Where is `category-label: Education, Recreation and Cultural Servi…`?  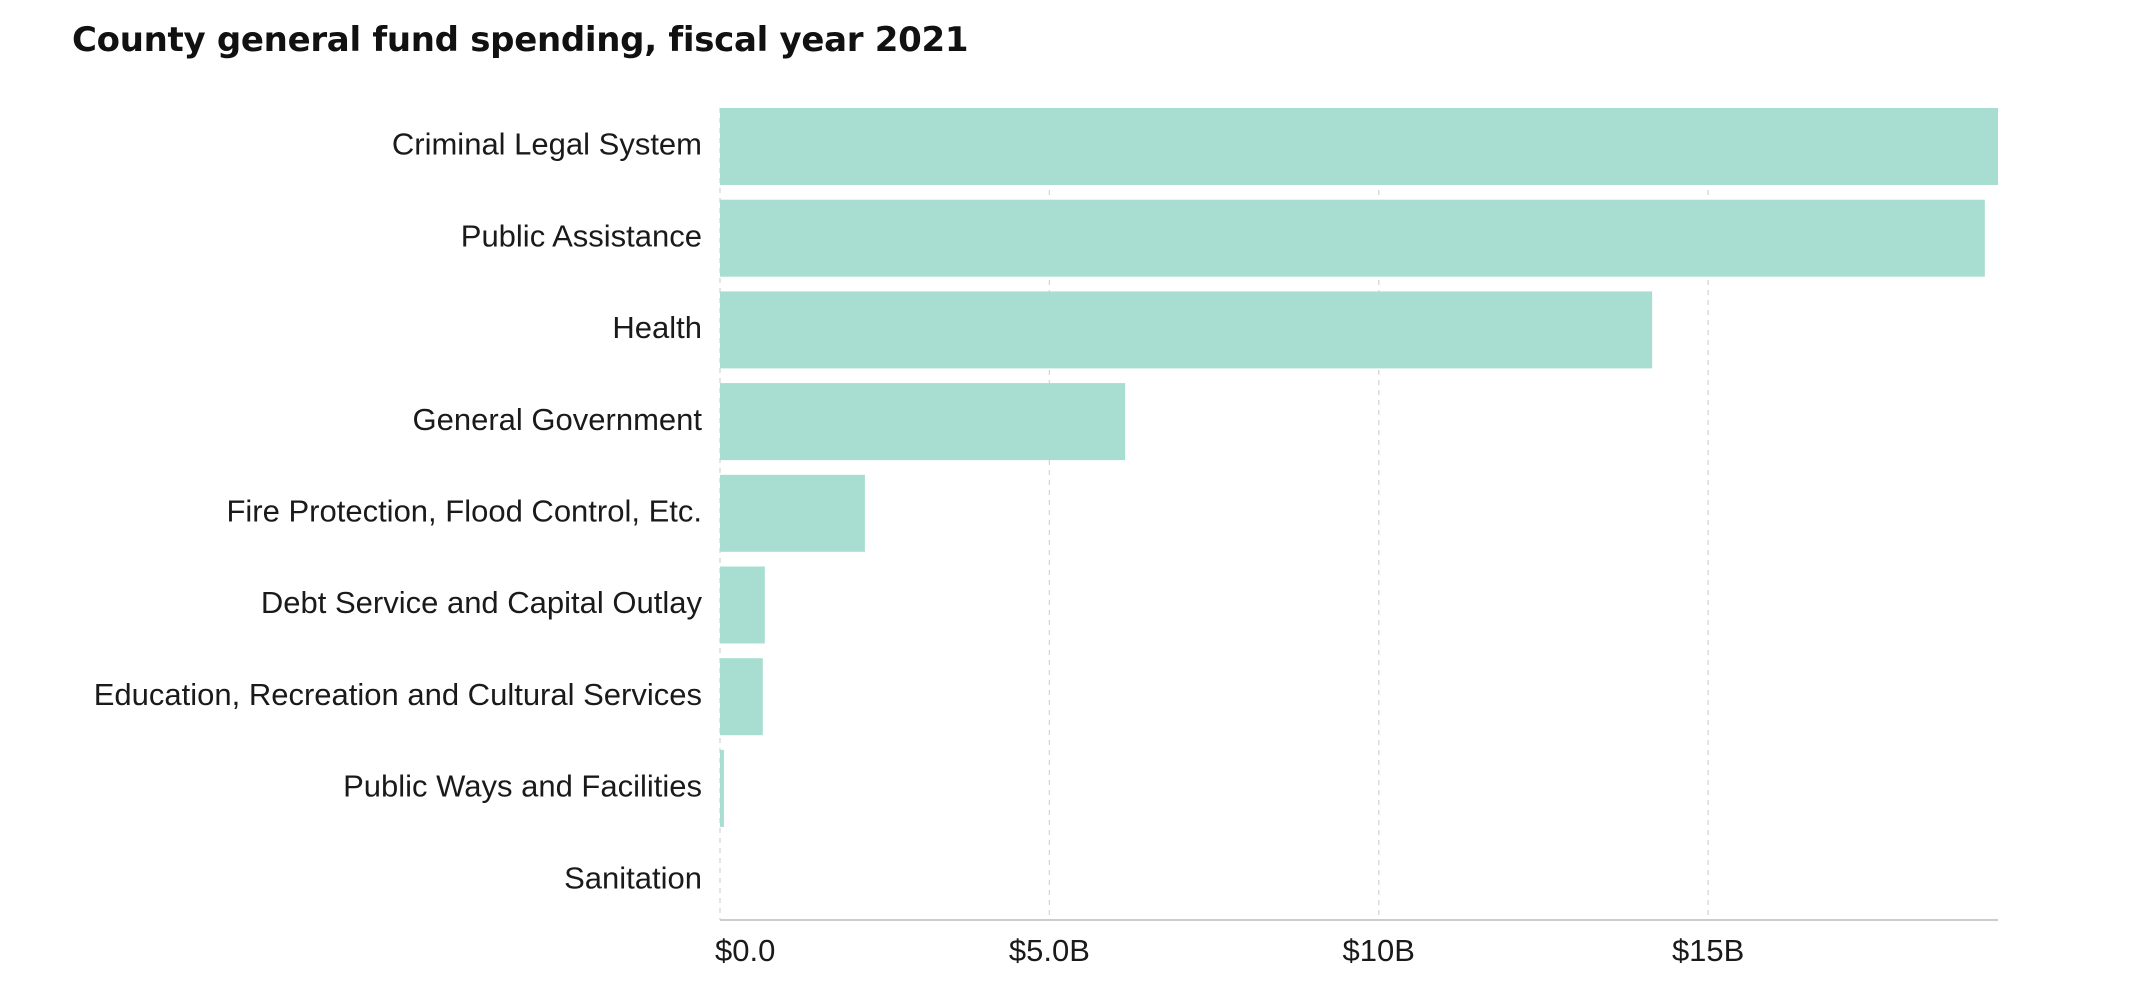
category-label: Education, Recreation and Cultural Servi… is located at coordinates (398, 694).